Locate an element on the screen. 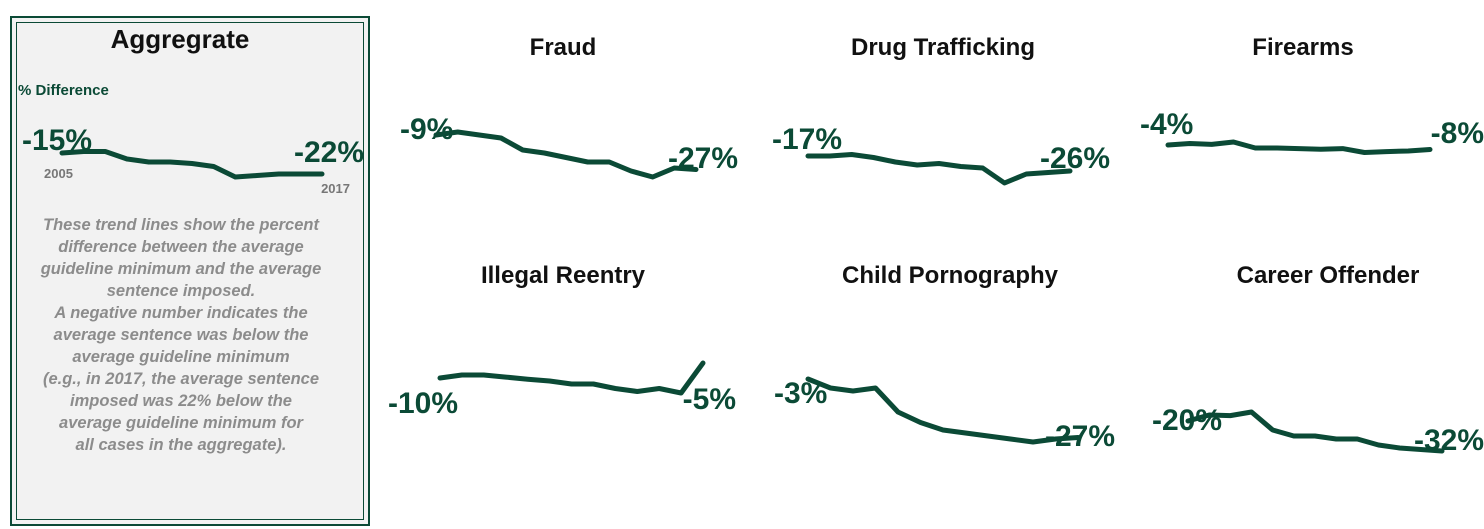 Image resolution: width=1484 pixels, height=529 pixels. start-value-label: -4% is located at coordinates (1166, 124).